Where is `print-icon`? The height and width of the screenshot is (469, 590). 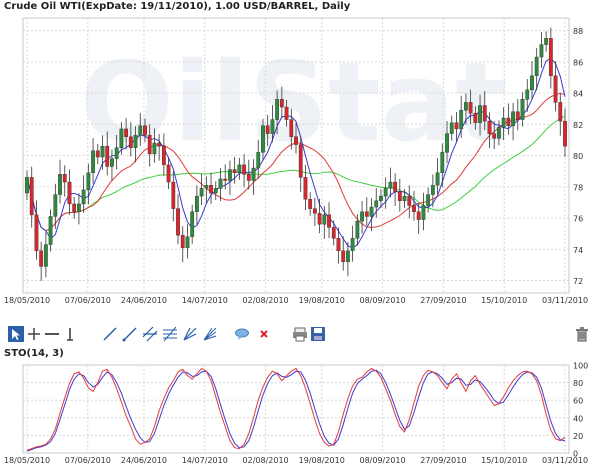
print-icon is located at coordinates (300, 334).